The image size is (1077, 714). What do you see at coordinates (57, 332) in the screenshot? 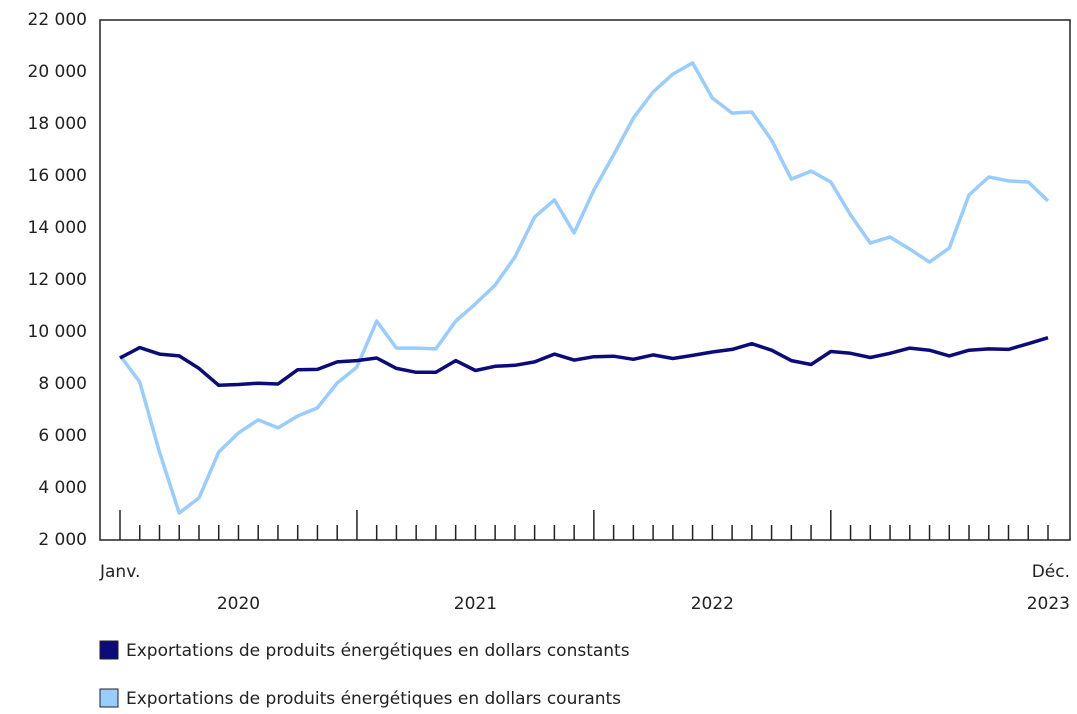
I see `y-tick-label: 10 000` at bounding box center [57, 332].